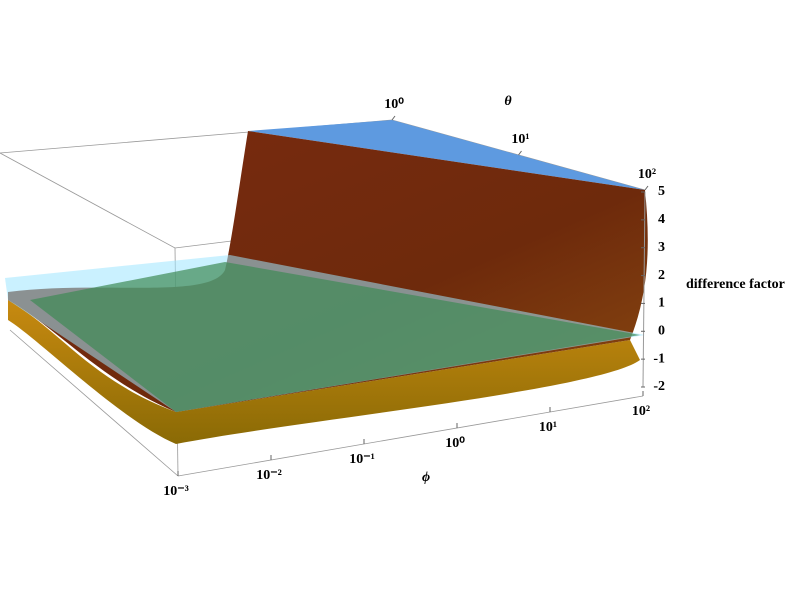 The width and height of the screenshot is (800, 600). What do you see at coordinates (394, 104) in the screenshot?
I see `y-tick-label: 10⁰` at bounding box center [394, 104].